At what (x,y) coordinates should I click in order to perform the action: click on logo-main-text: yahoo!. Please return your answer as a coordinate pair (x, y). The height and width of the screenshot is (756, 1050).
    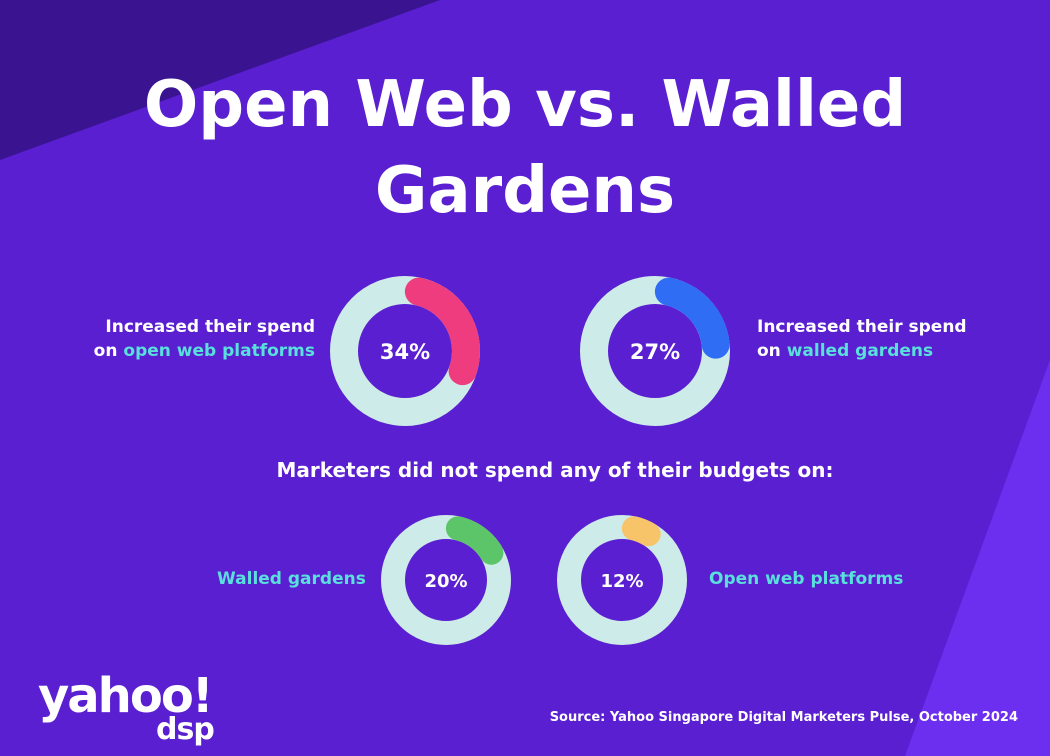
    Looking at the image, I should click on (126, 696).